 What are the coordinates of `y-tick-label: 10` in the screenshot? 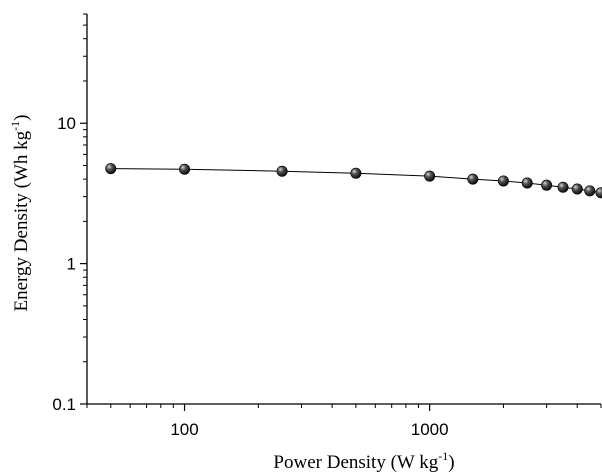 It's located at (66, 123).